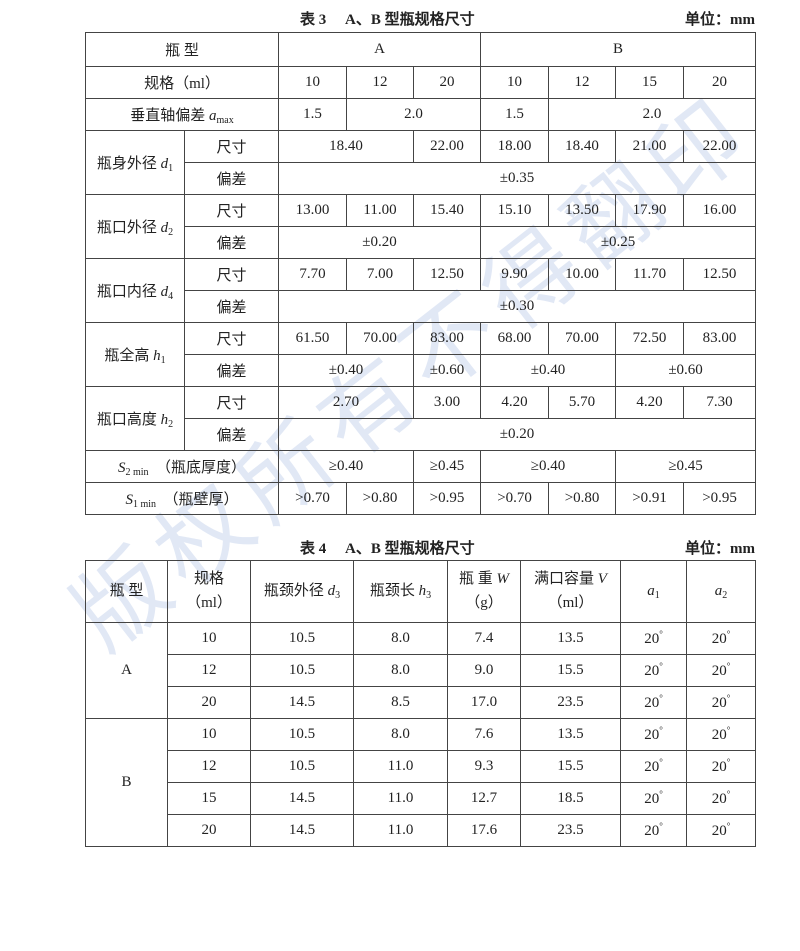 The image size is (800, 951). What do you see at coordinates (484, 670) in the screenshot?
I see `w-cell: 9.0` at bounding box center [484, 670].